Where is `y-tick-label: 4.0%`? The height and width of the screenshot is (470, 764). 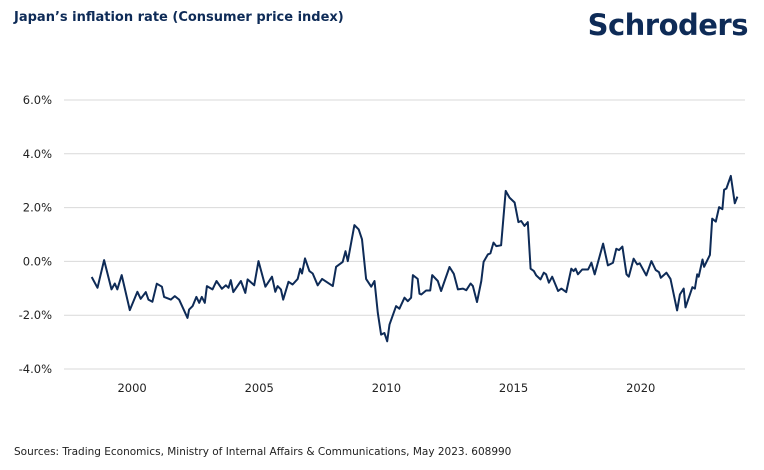 y-tick-label: 4.0% is located at coordinates (37, 154).